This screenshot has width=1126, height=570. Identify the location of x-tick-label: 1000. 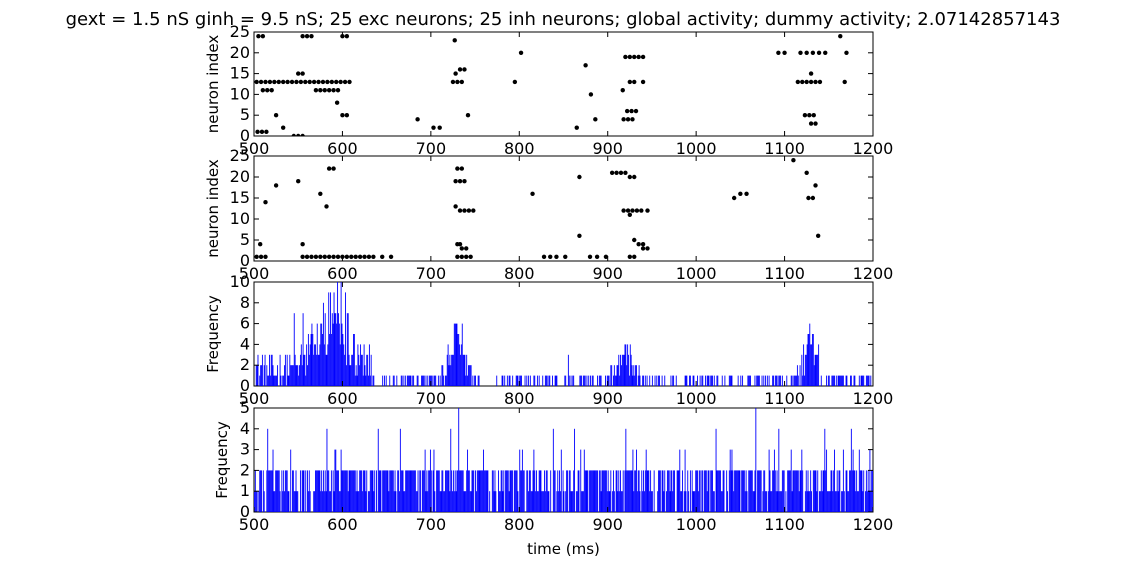
(696, 148).